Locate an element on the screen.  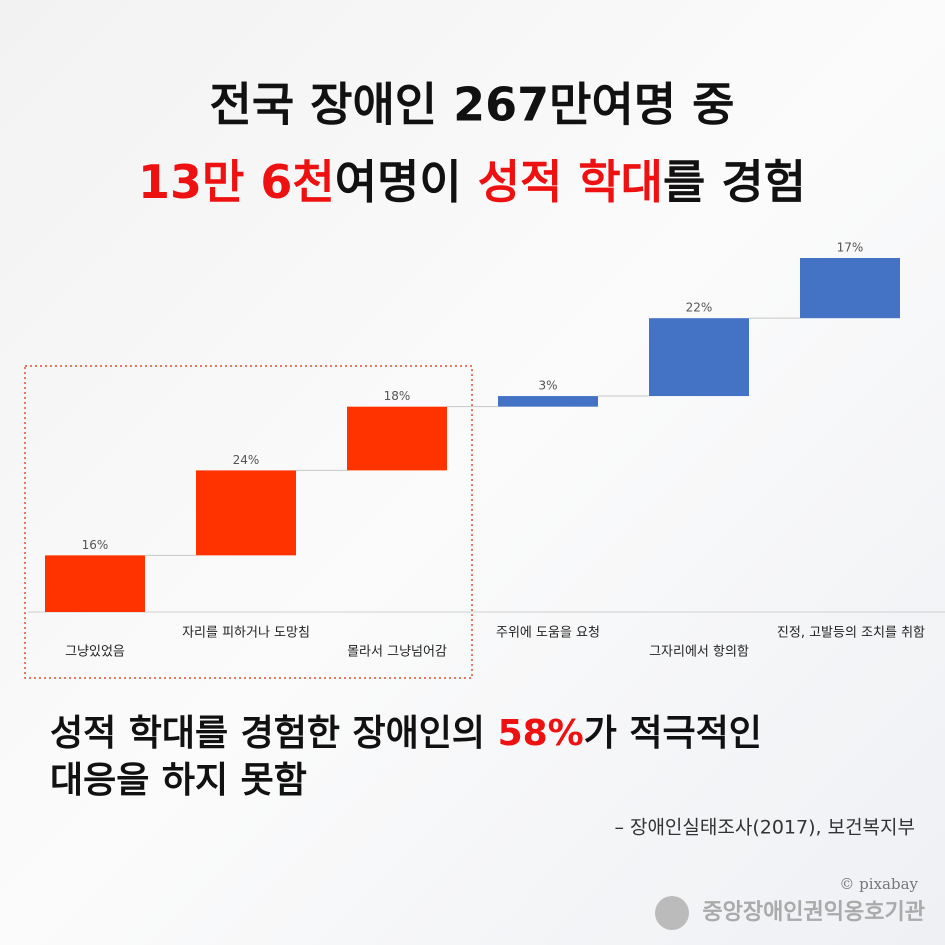
logo-text: 중앙장애인권익옹호기관 is located at coordinates (813, 912).